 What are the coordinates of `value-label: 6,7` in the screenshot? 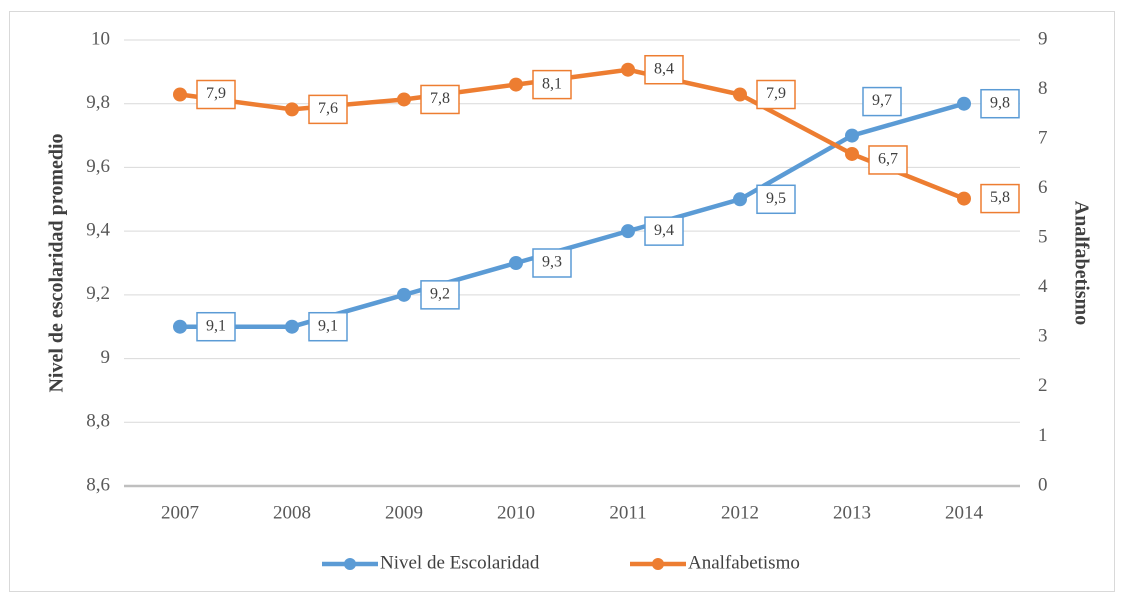 It's located at (888, 159).